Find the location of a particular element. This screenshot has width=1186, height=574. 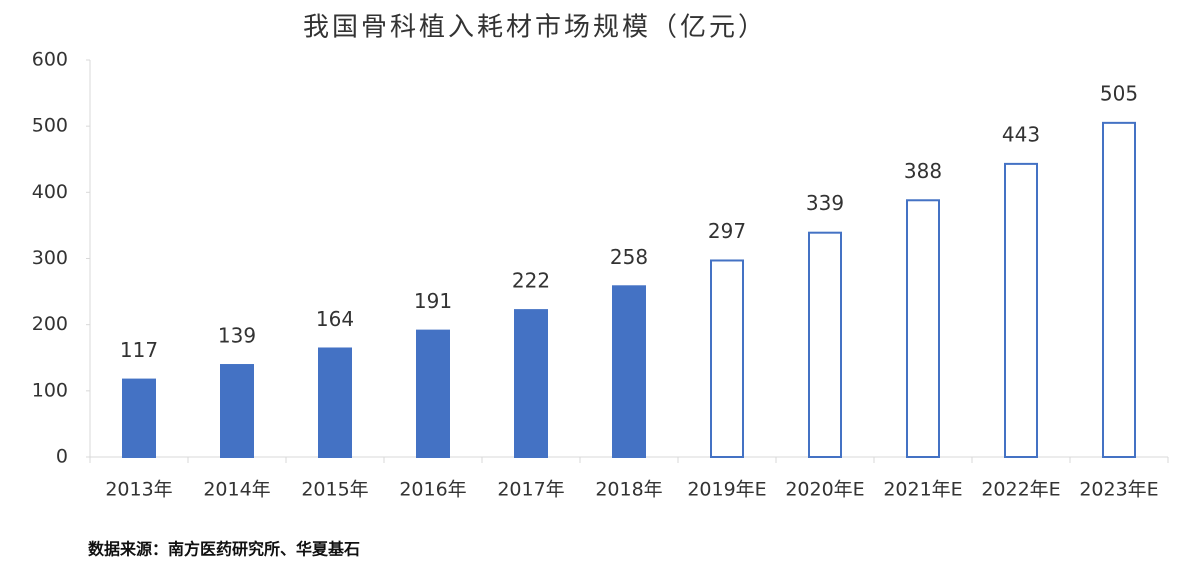

y-tick-label: 500 is located at coordinates (50, 126).